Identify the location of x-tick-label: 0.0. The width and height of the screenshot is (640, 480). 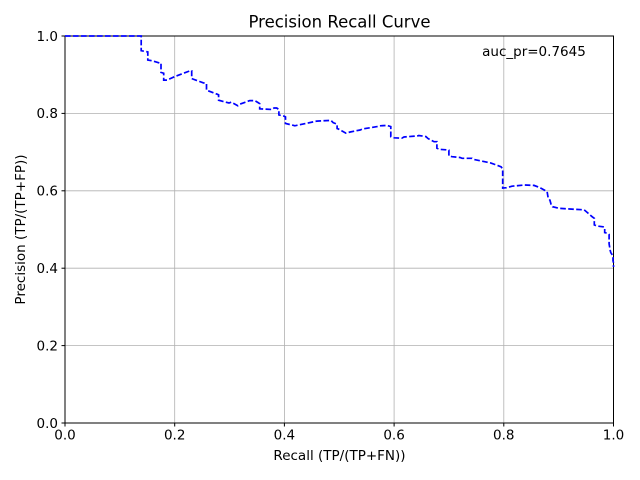
(64, 436).